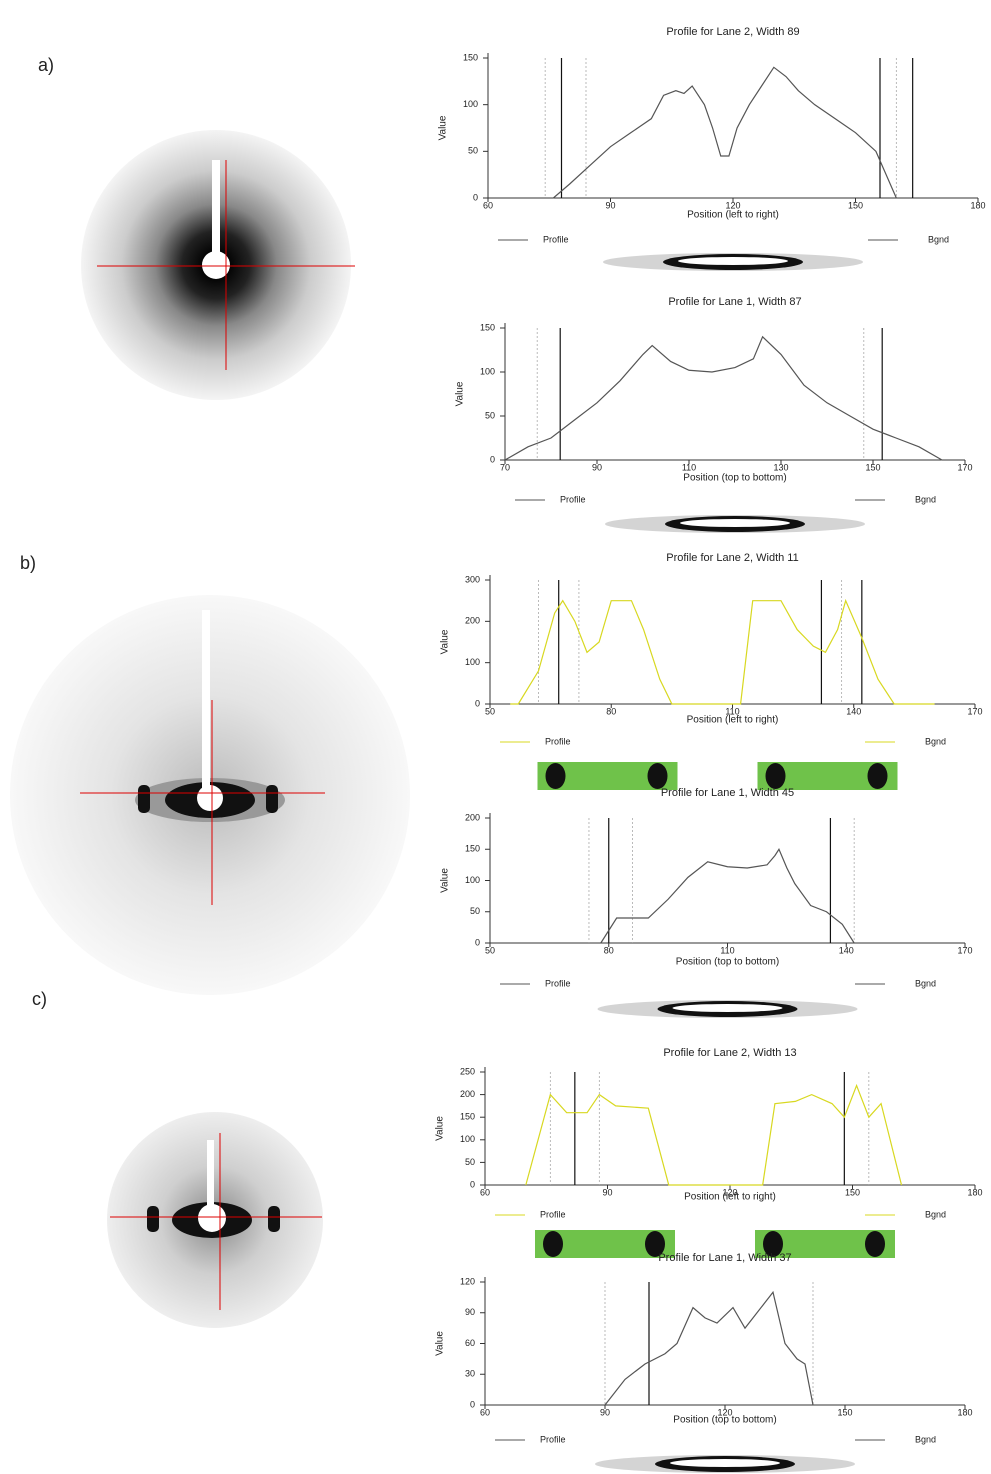 This screenshot has width=991, height=1474. Describe the element at coordinates (46, 65) in the screenshot. I see `panel-label: a)` at that location.